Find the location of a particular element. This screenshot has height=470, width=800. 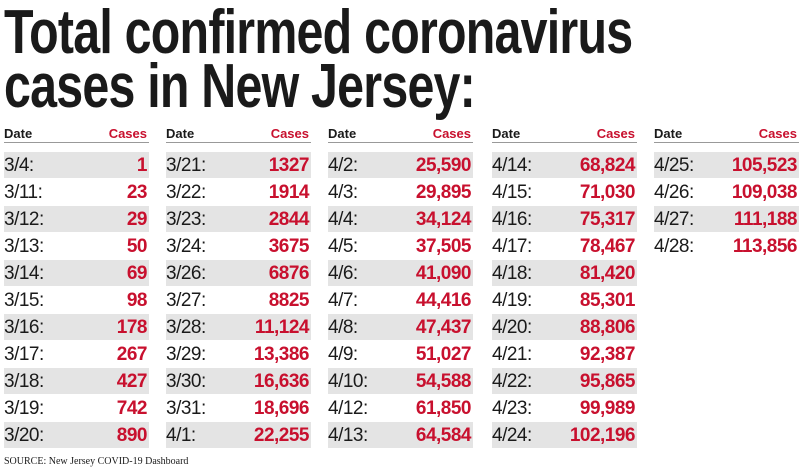

date-cell: 4/6: is located at coordinates (343, 273).